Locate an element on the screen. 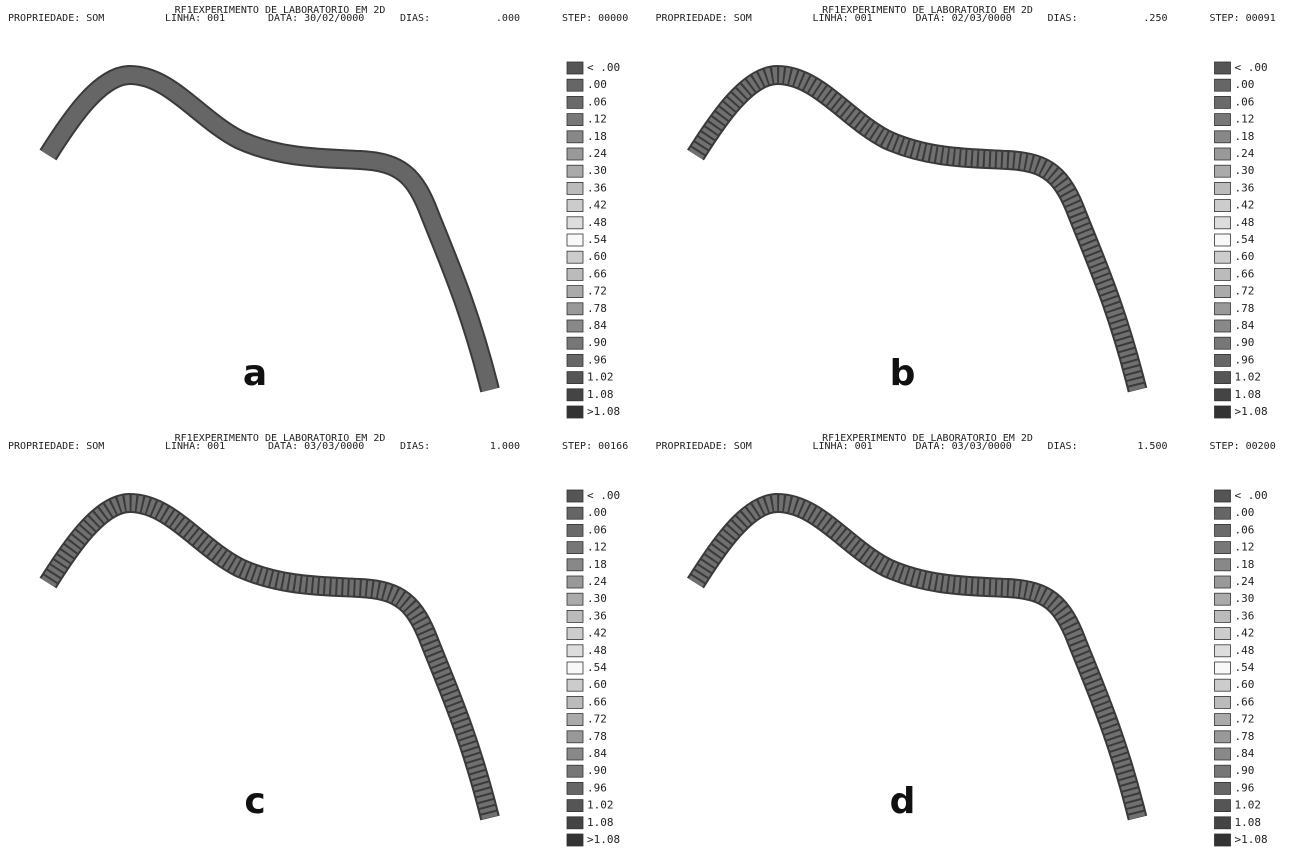 Image resolution: width=1295 pixels, height=856 pixels. panel-letter: a is located at coordinates (255, 373).